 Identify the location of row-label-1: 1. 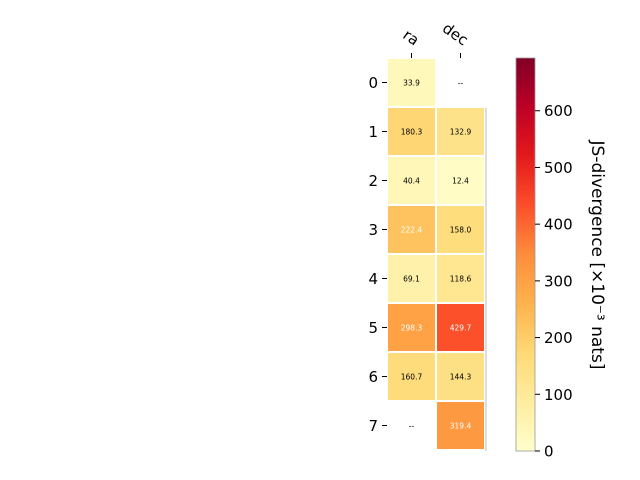
(373, 132).